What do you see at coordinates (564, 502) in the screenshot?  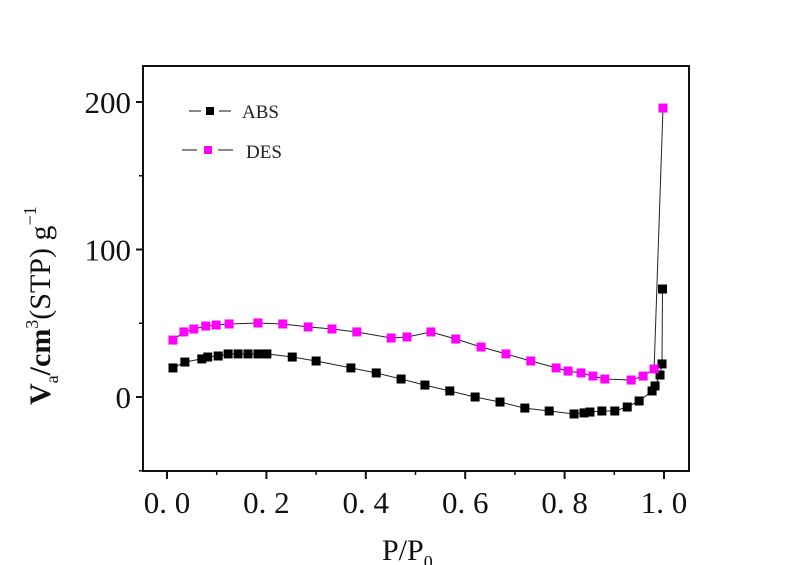 I see `x-tick-label: 0. 8` at bounding box center [564, 502].